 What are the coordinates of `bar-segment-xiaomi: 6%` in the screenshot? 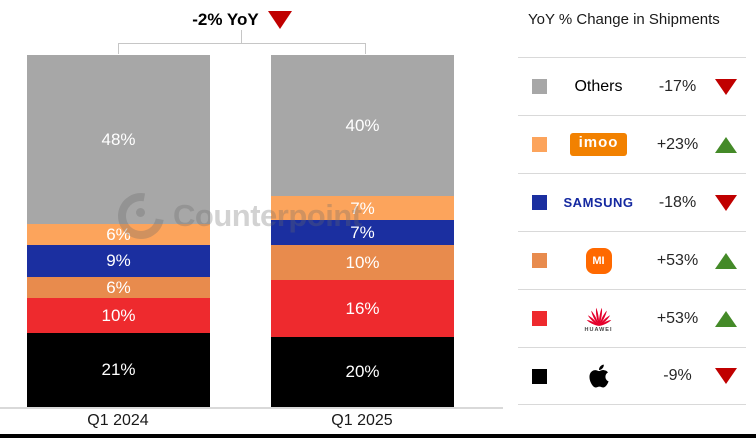 It's located at (118, 287).